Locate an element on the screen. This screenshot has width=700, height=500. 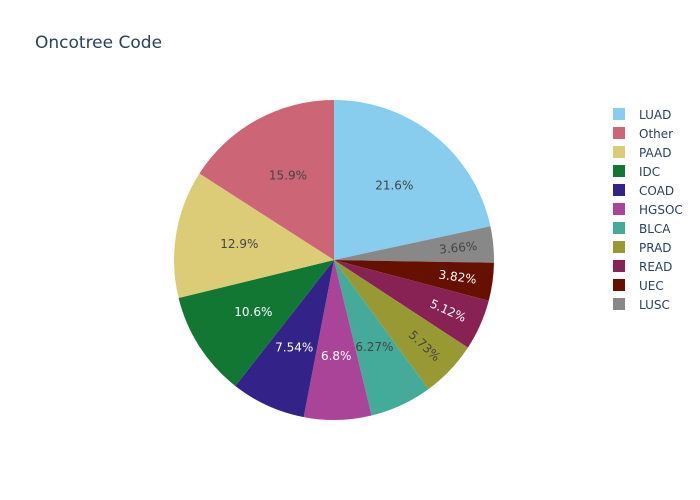
legend-swatch-uec is located at coordinates (619, 285).